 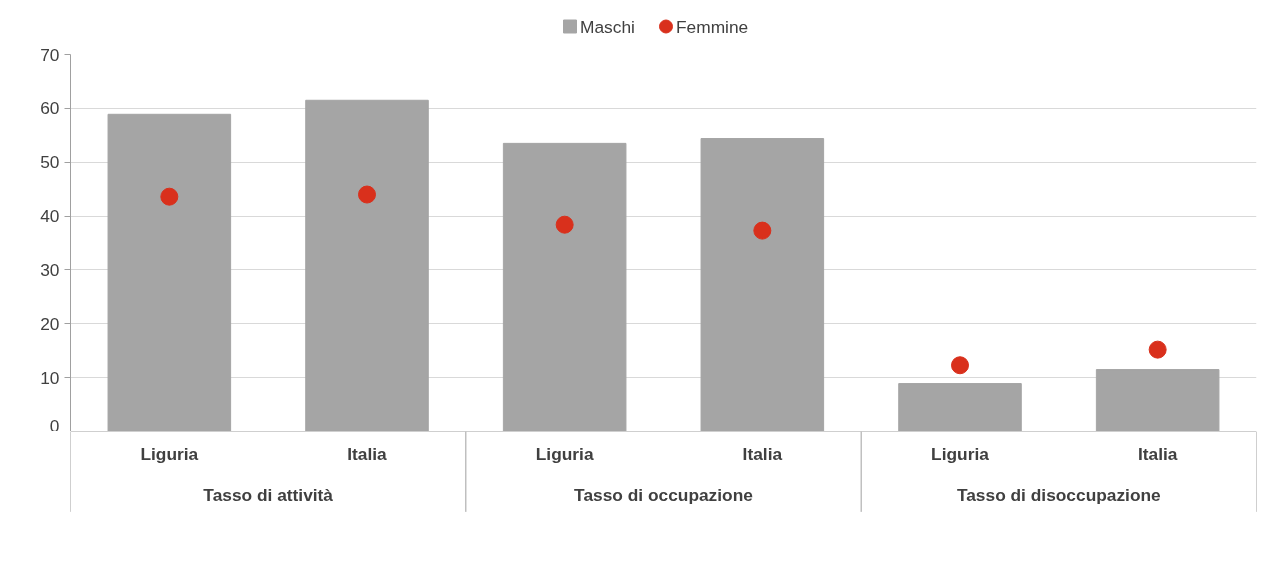 What do you see at coordinates (54, 425) in the screenshot?
I see `y-tick-label: 0` at bounding box center [54, 425].